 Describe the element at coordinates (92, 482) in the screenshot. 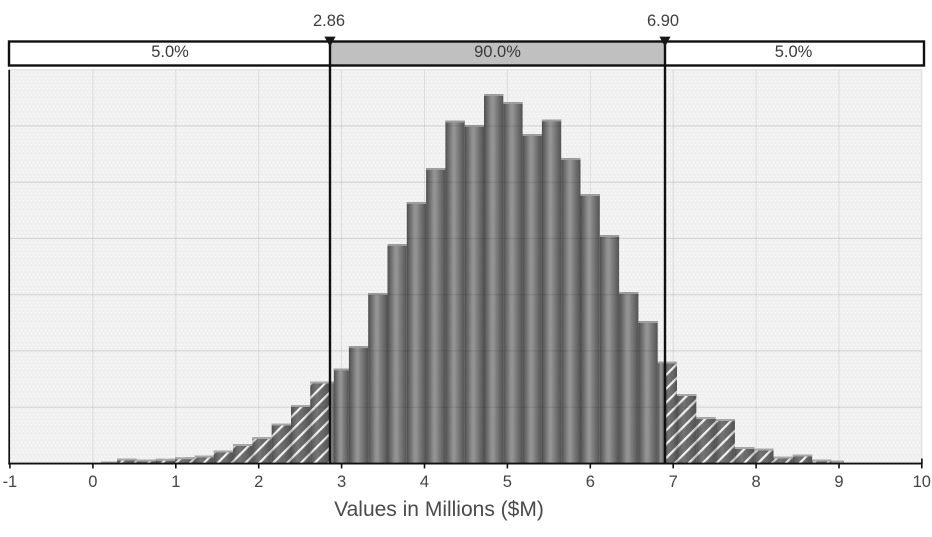

I see `svg-text: 0` at that location.